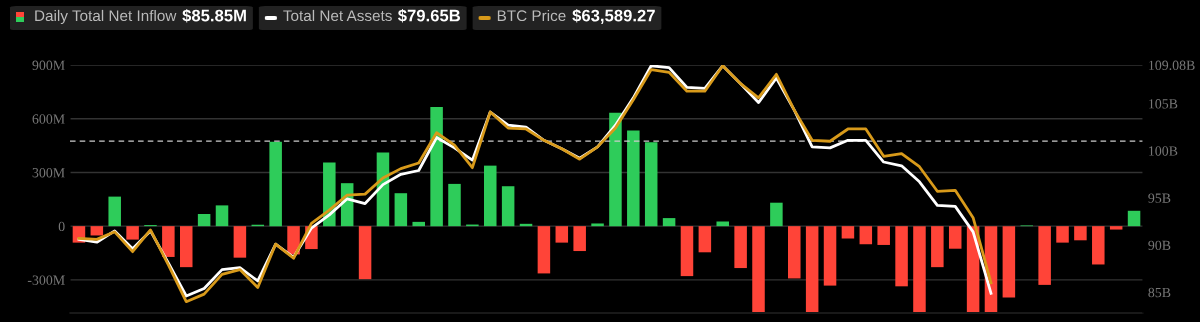 The image size is (1200, 322). I want to click on text: $79.65B, so click(429, 15).